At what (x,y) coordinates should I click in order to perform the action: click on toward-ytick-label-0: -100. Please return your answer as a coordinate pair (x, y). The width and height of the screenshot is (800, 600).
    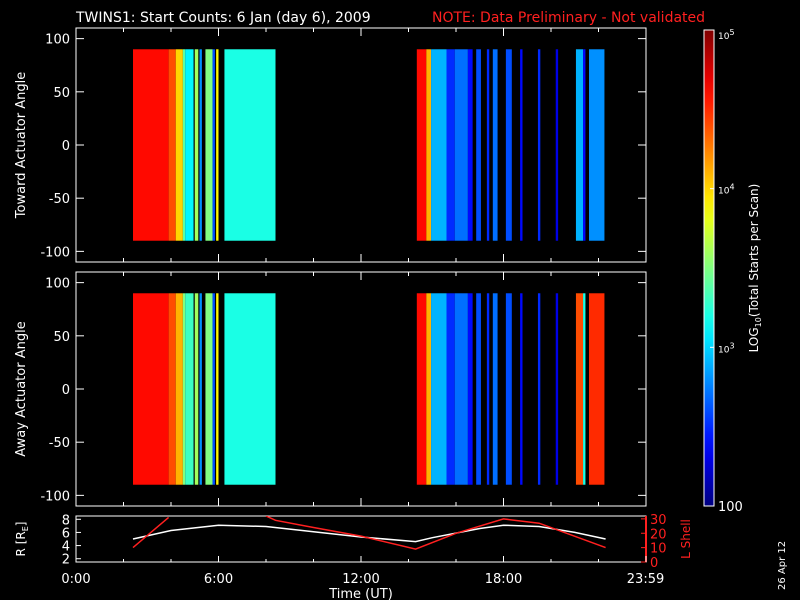
    Looking at the image, I should click on (55, 252).